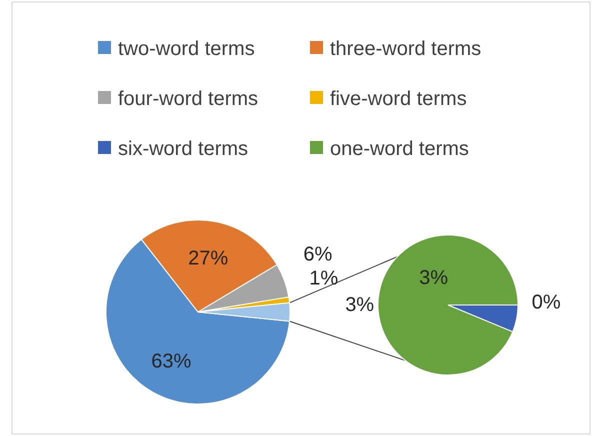 Image resolution: width=598 pixels, height=436 pixels. Describe the element at coordinates (406, 49) in the screenshot. I see `legend-label: three-word terms` at that location.